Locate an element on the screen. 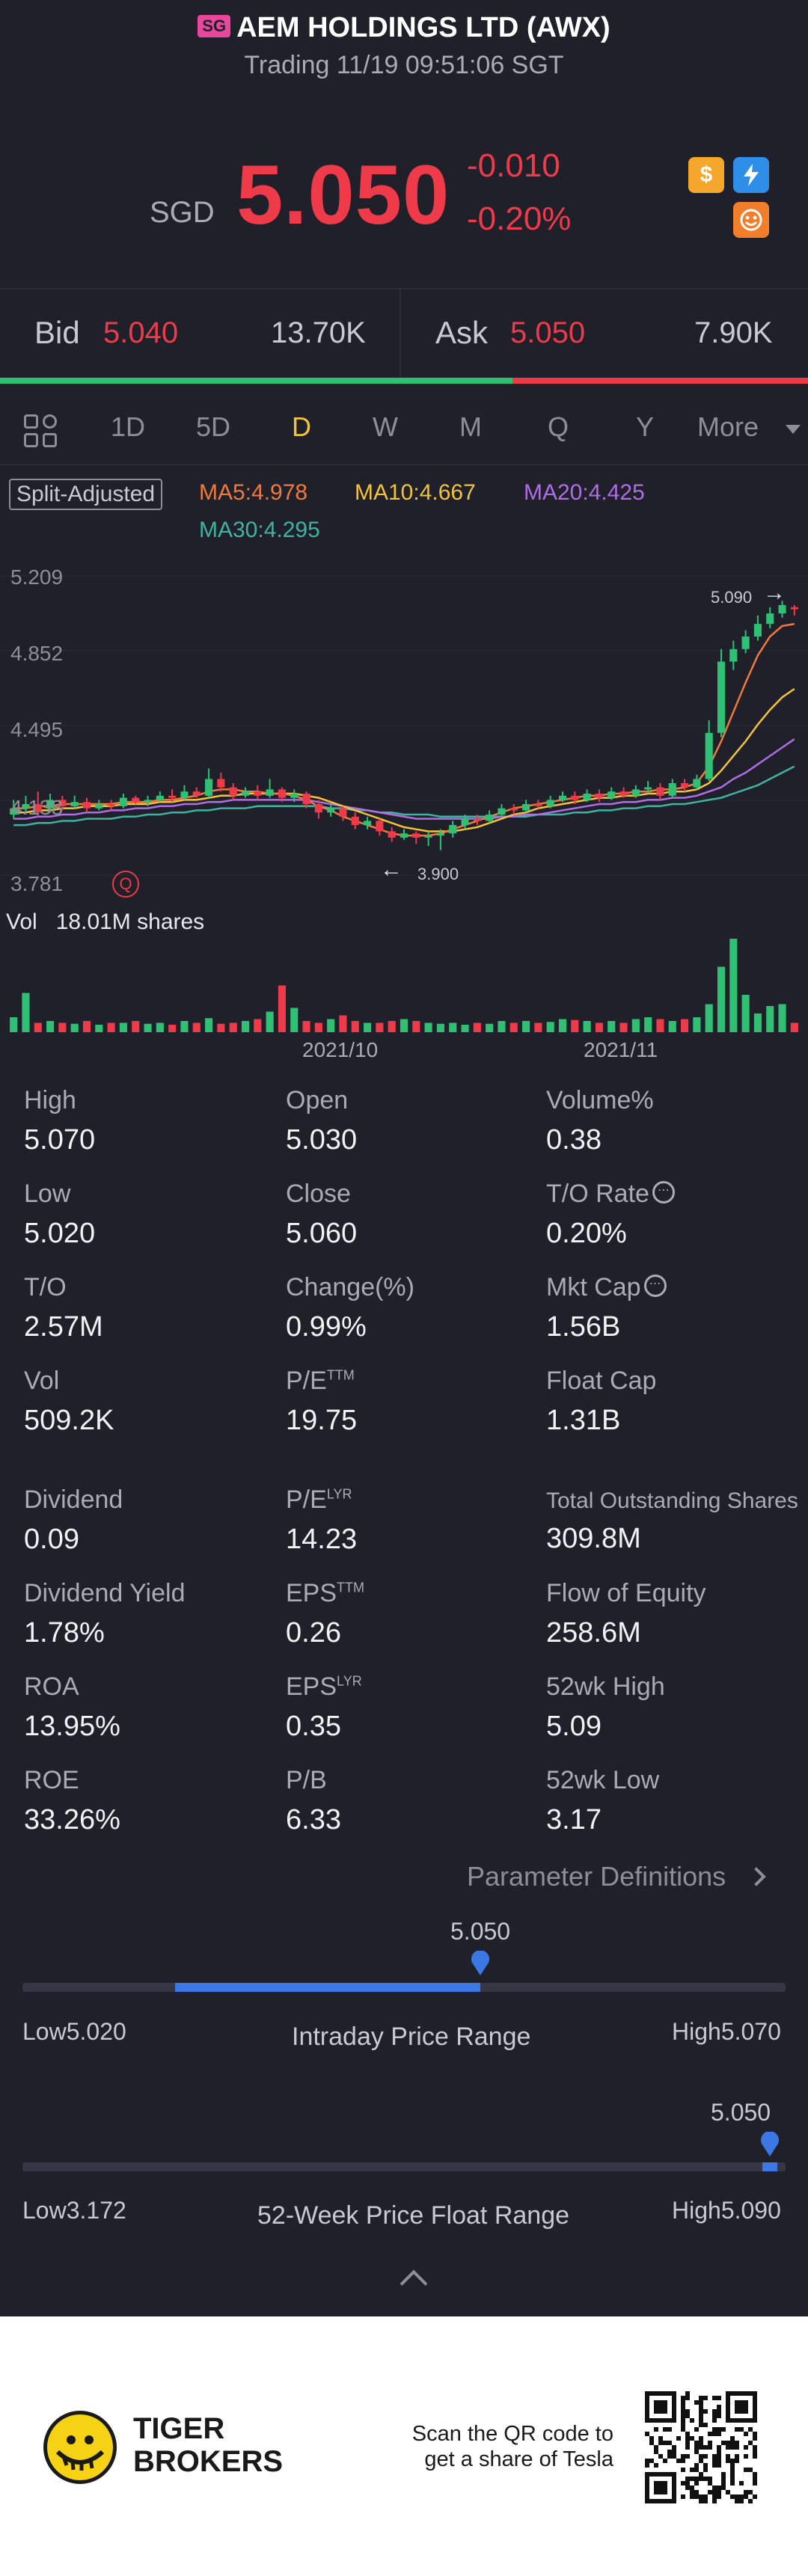 The image size is (808, 2576). split-adjusted-toggle: Split-Adjusted is located at coordinates (86, 494).